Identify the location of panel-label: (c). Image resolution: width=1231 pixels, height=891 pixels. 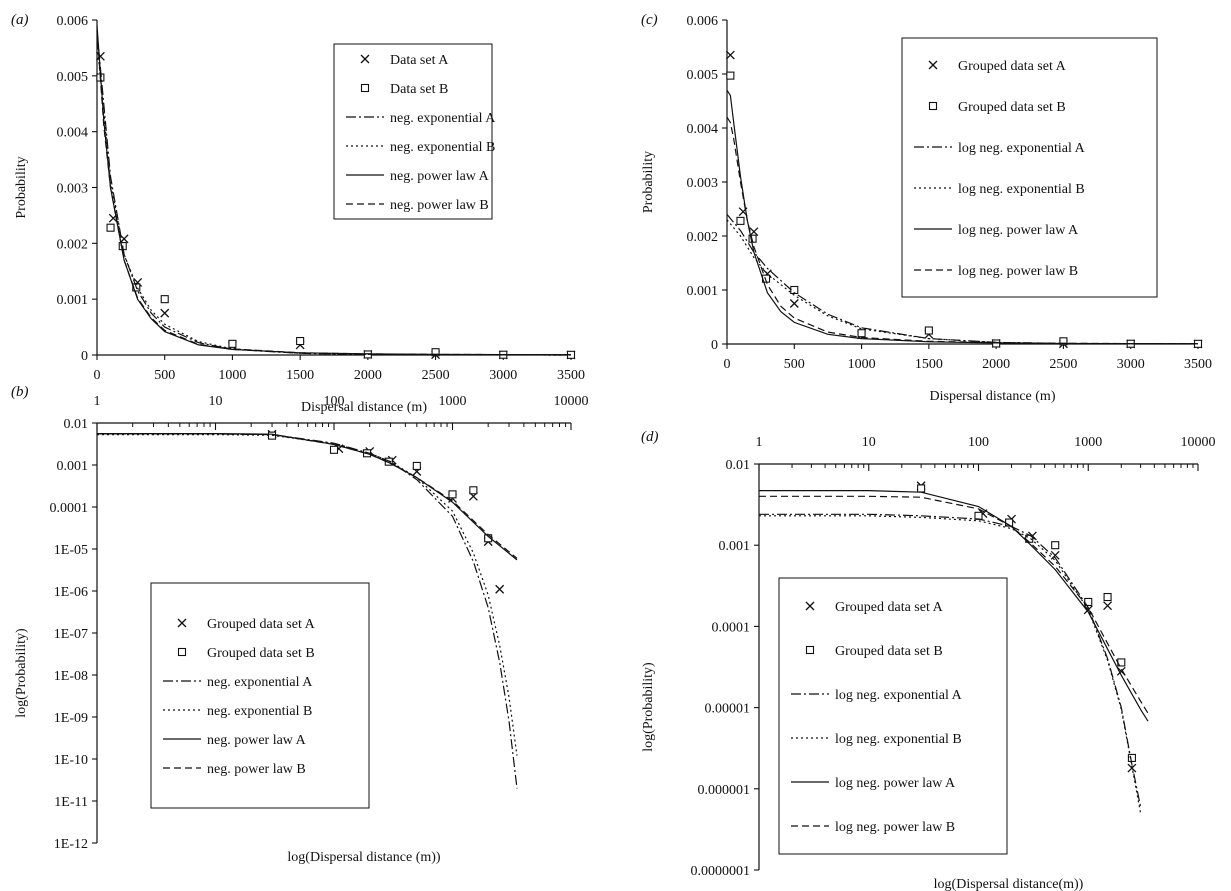
(649, 20).